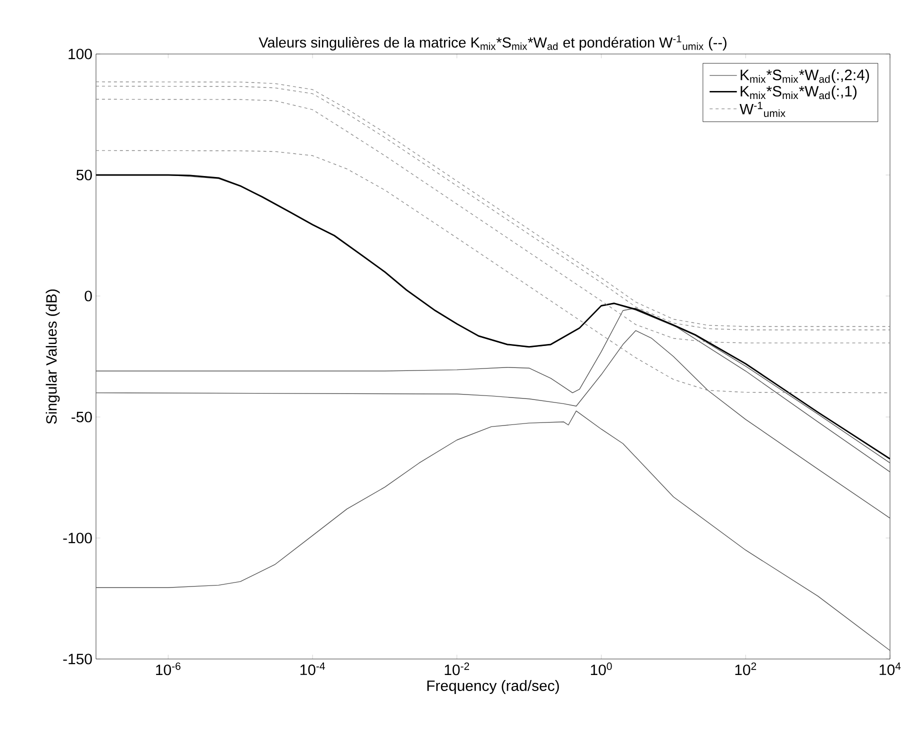 This screenshot has height=730, width=908. I want to click on x-tick-label: 10$^{-4}$, so click(312, 669).